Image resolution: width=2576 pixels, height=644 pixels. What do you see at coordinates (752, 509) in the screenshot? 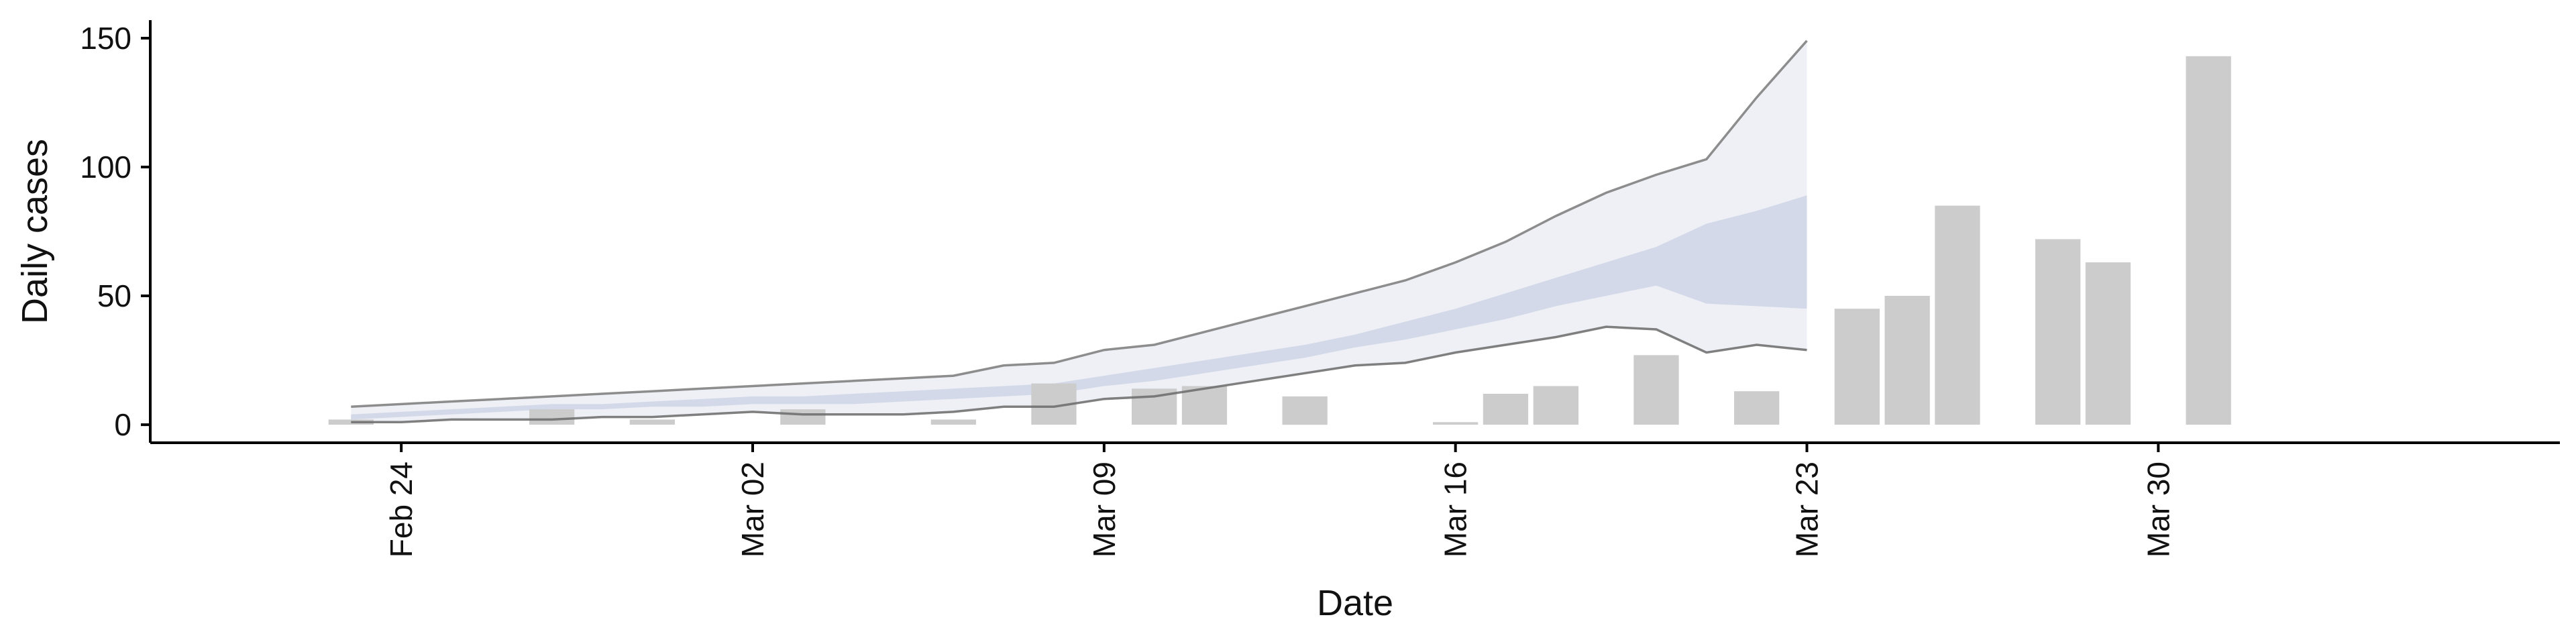
I see `x-tick-label: Mar 02` at bounding box center [752, 509].